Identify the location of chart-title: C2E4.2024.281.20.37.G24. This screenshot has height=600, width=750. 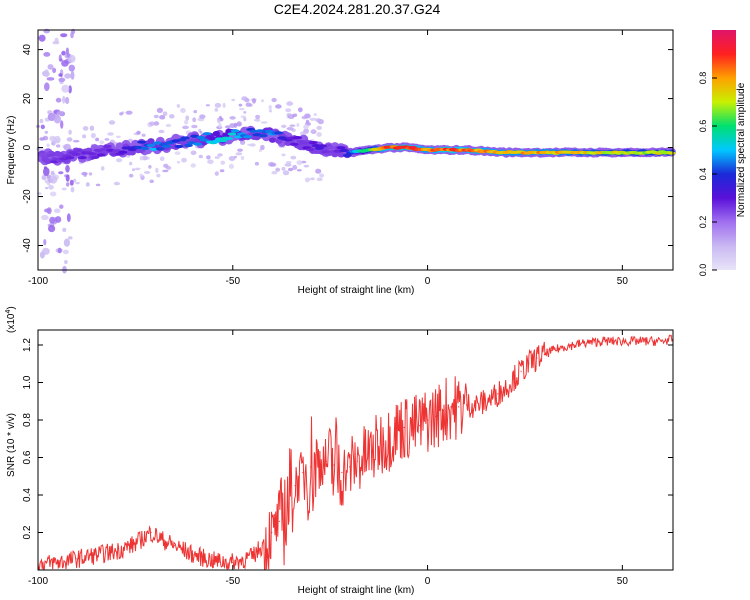
(357, 9).